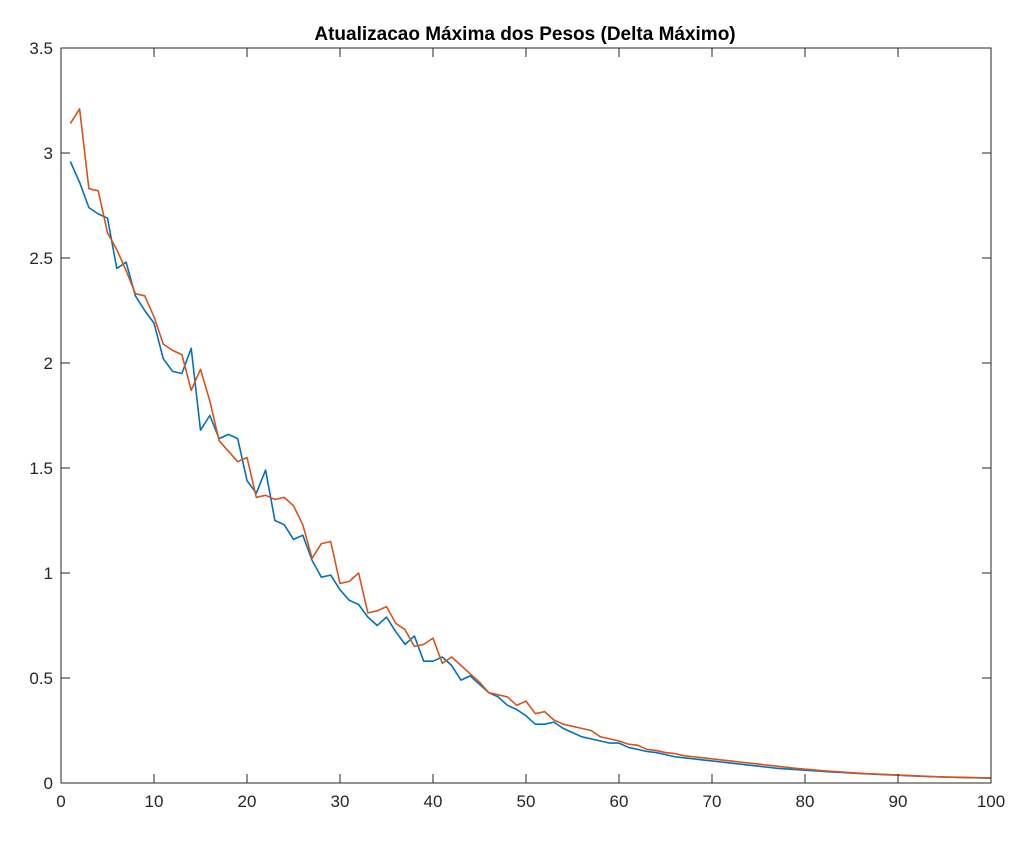  I want to click on x-tick-label: 20, so click(247, 801).